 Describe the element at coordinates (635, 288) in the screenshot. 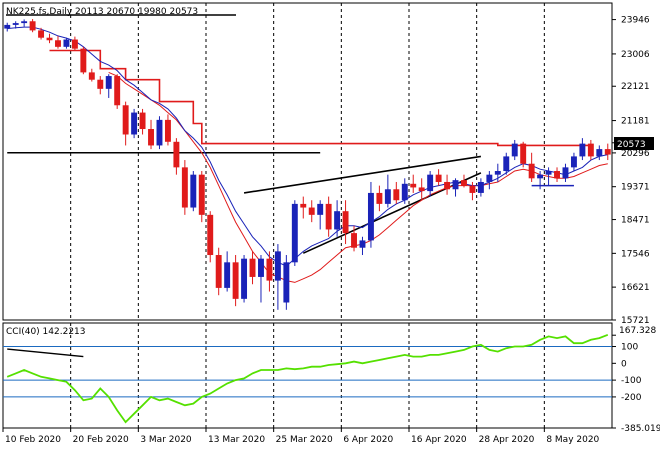

I see `y-tick-label: 16621` at that location.